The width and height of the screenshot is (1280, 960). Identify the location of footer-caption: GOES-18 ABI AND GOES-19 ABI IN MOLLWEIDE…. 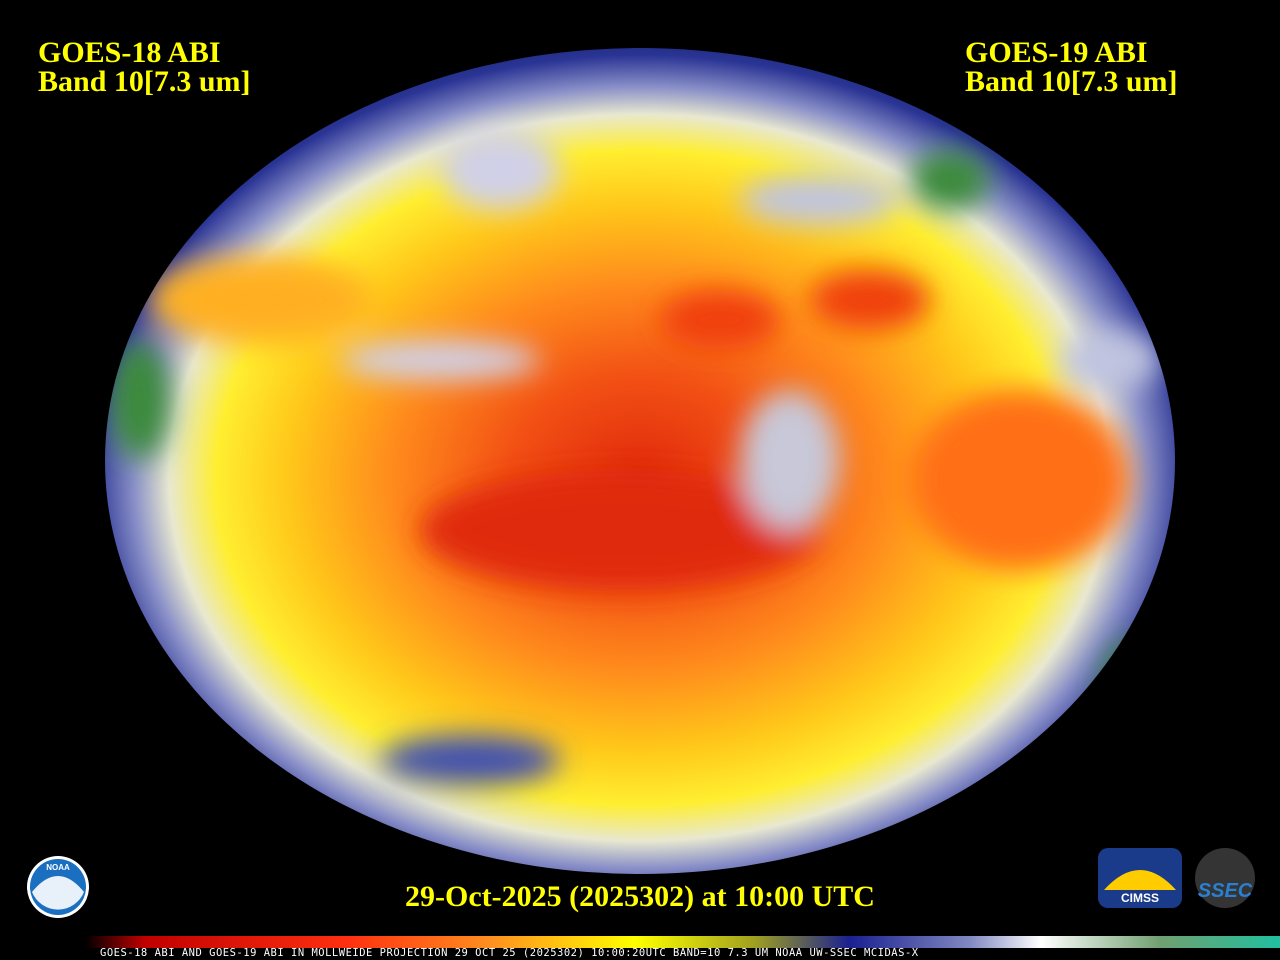
(509, 953).